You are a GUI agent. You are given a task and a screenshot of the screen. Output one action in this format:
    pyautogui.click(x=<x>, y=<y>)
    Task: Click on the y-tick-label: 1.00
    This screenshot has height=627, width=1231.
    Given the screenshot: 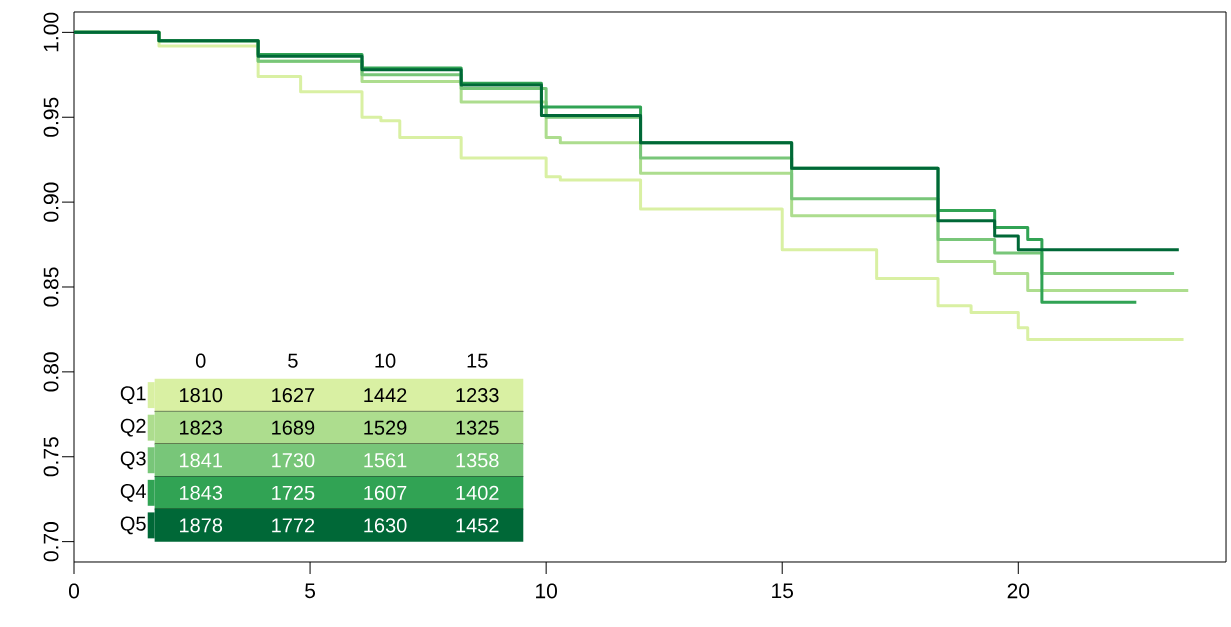 What is the action you would take?
    pyautogui.click(x=51, y=32)
    